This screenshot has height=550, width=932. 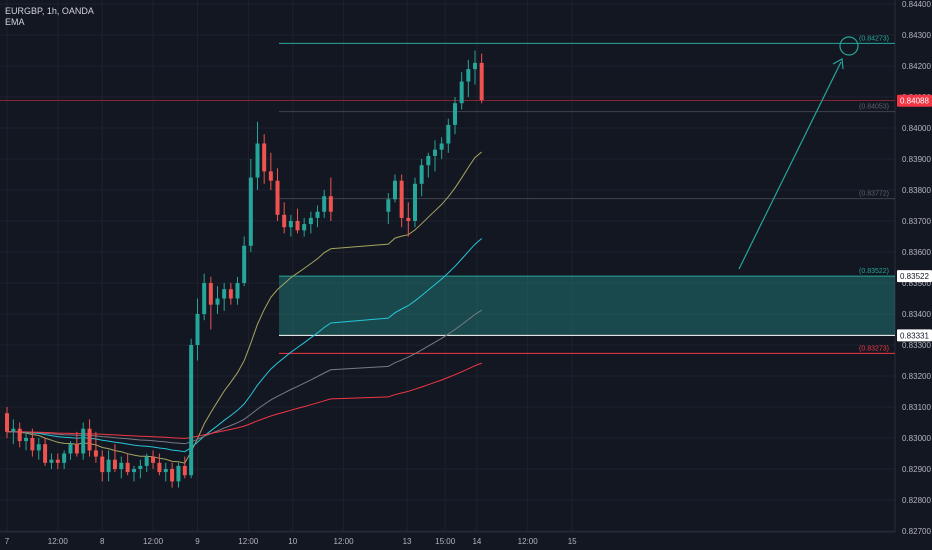 What do you see at coordinates (916, 283) in the screenshot?
I see `y-tick-label: 0.83500` at bounding box center [916, 283].